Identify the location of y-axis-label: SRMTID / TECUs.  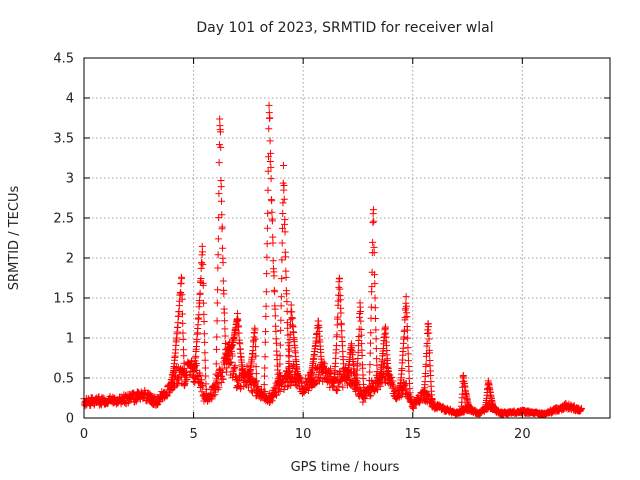
(14, 238).